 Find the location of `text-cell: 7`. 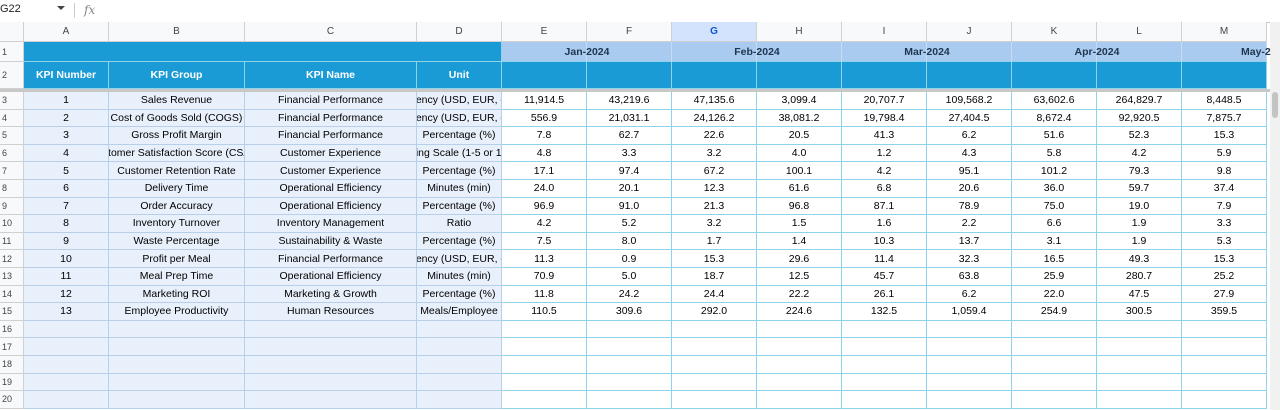

text-cell: 7 is located at coordinates (66, 206).